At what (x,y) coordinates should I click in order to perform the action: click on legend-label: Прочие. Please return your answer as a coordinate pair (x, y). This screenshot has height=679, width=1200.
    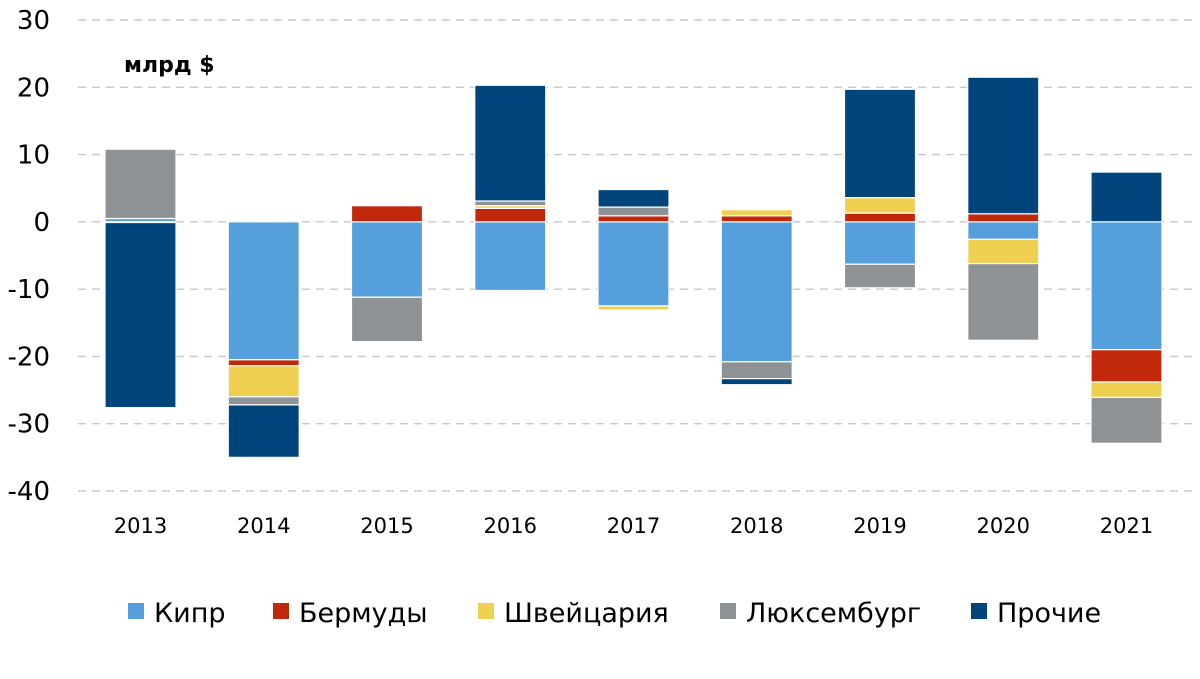
    Looking at the image, I should click on (1049, 613).